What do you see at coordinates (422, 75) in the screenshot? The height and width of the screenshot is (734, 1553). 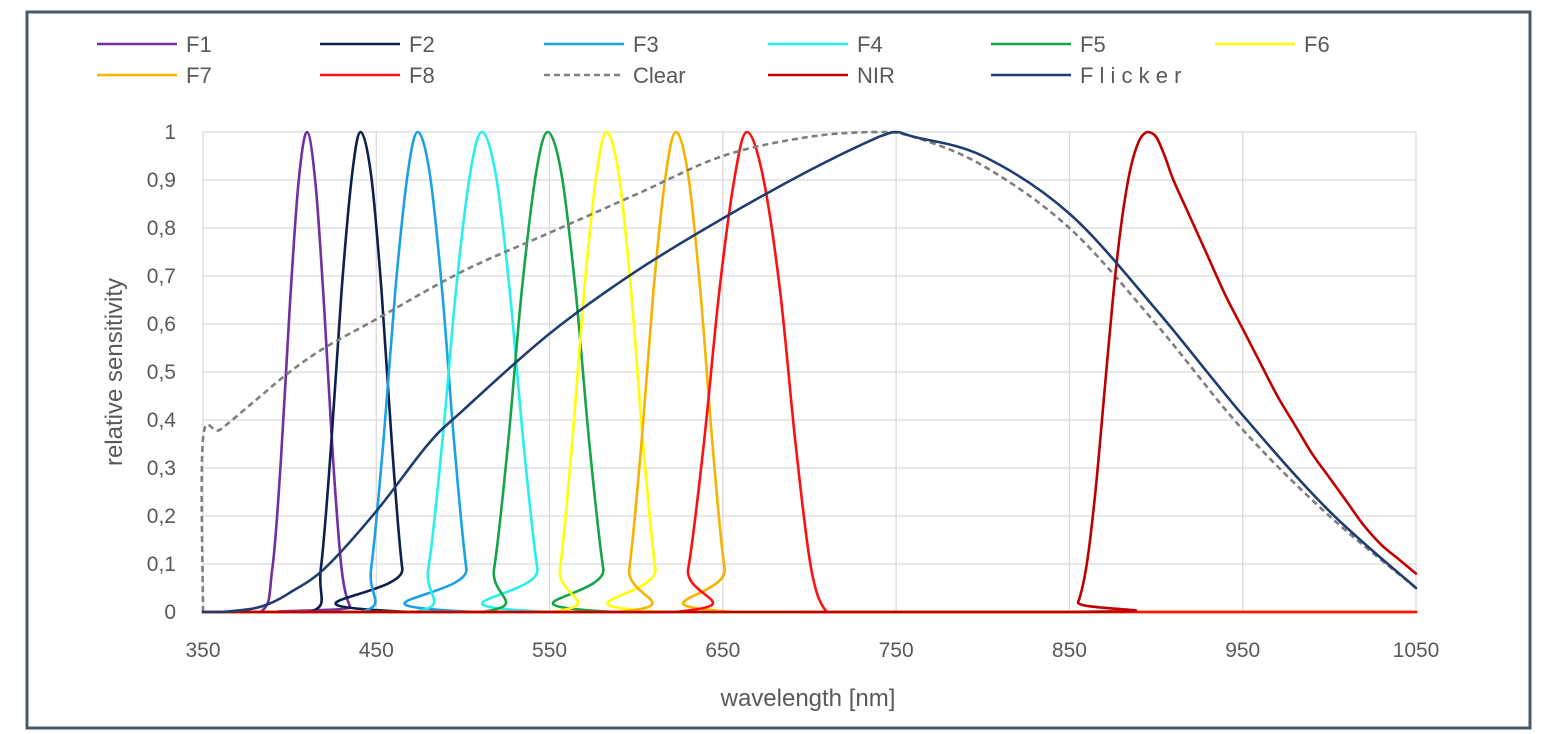 I see `legend-label: F8` at bounding box center [422, 75].